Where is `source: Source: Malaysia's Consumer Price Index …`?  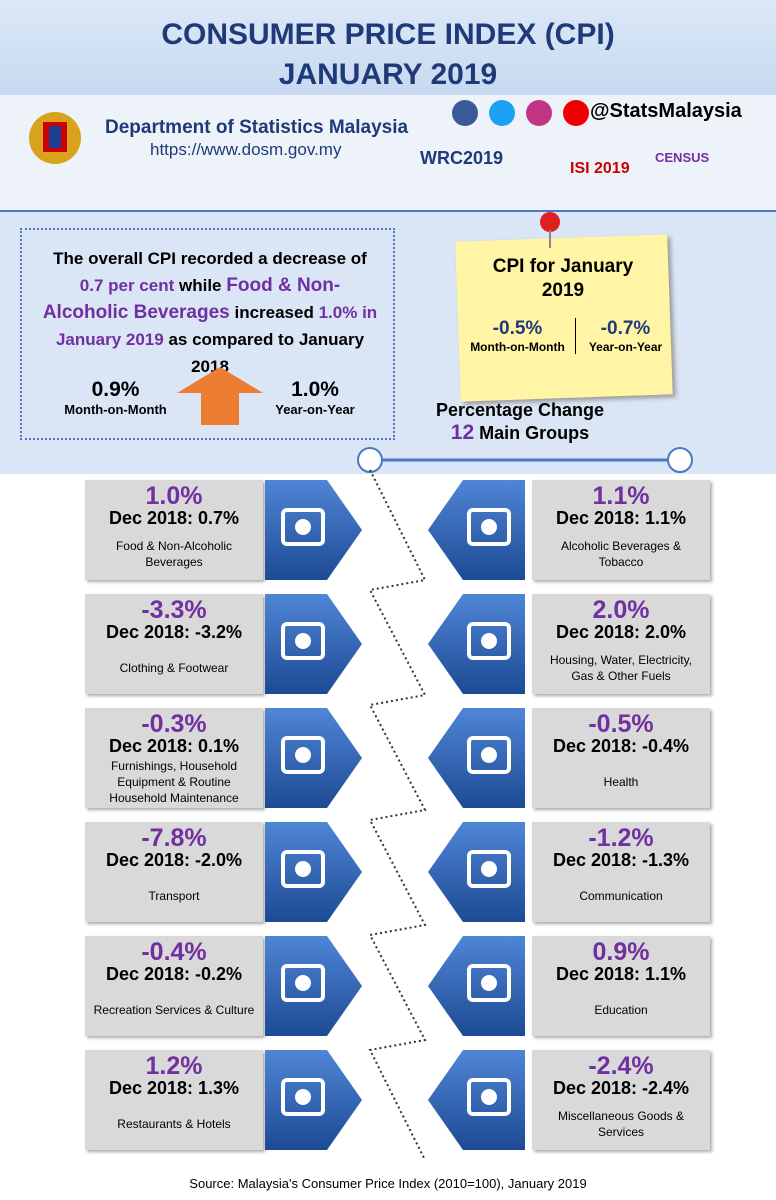
source: Source: Malaysia's Consumer Price Index … is located at coordinates (388, 1183).